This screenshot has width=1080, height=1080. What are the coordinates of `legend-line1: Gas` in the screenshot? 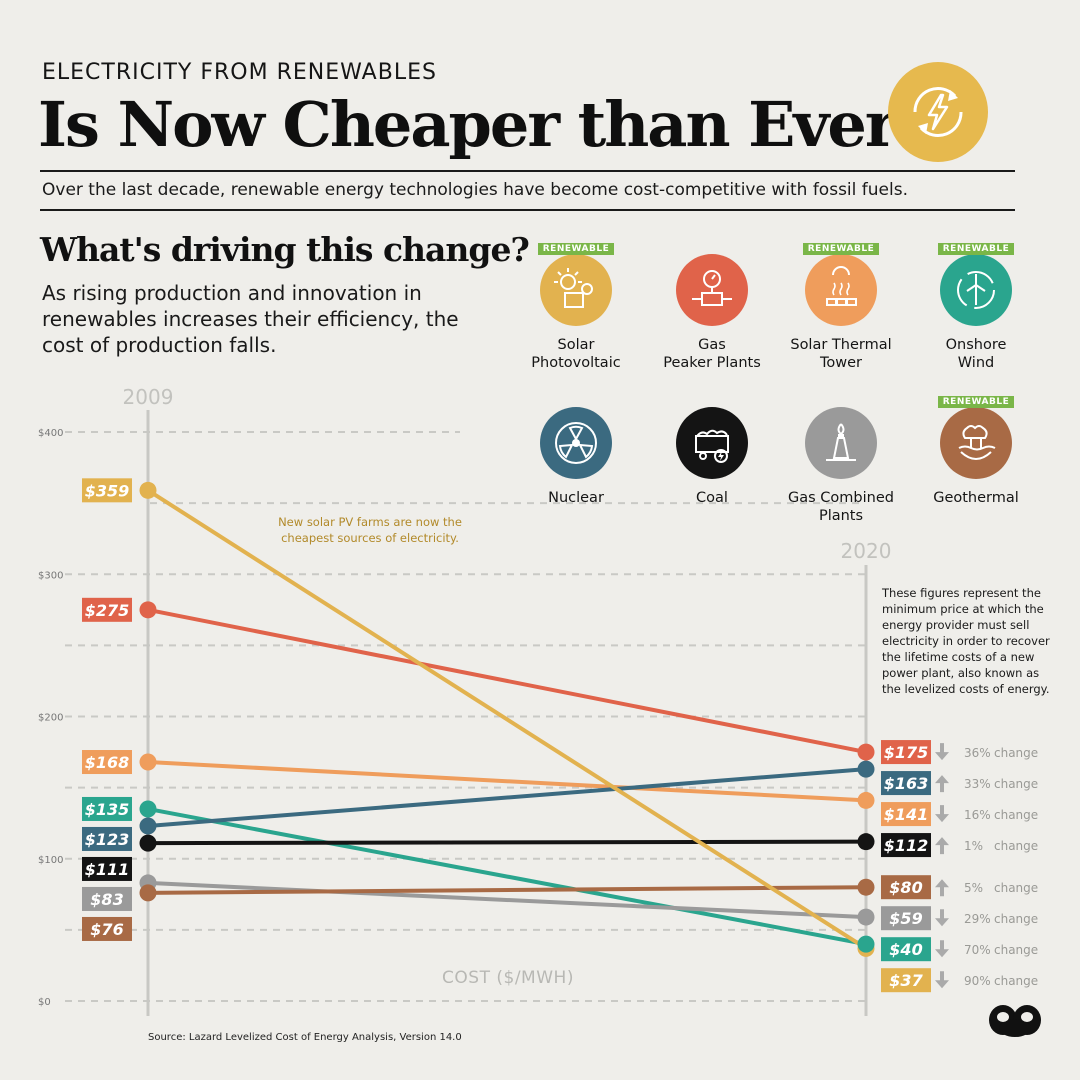 It's located at (712, 345).